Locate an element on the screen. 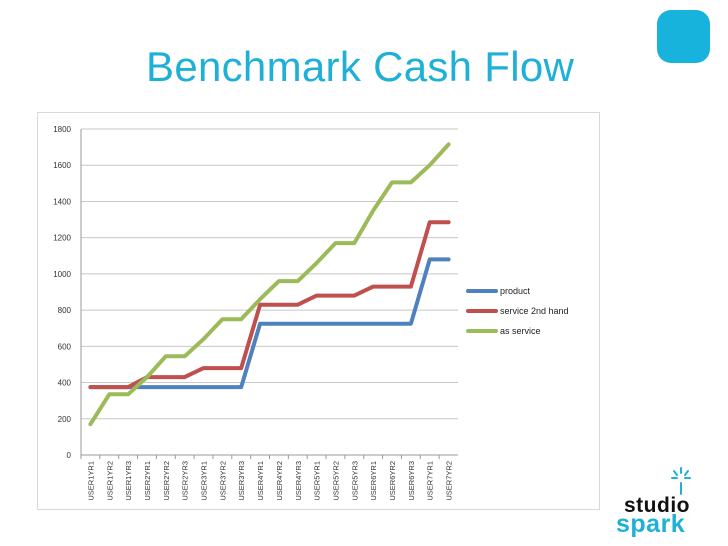 The width and height of the screenshot is (728, 546). logo-text-studio: studio is located at coordinates (657, 505).